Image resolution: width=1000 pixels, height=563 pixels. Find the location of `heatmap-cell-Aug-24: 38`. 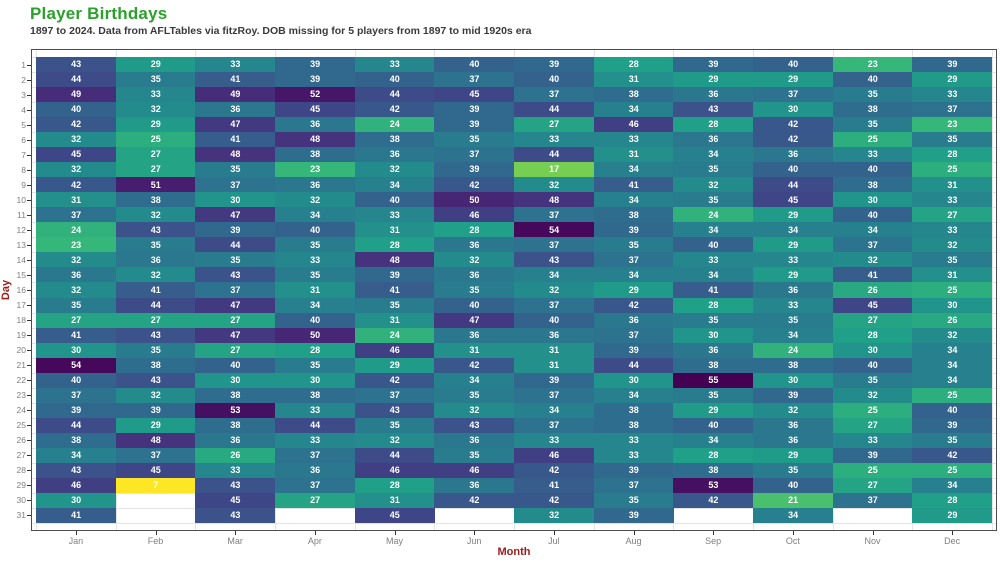

heatmap-cell-Aug-24: 38 is located at coordinates (633, 410).